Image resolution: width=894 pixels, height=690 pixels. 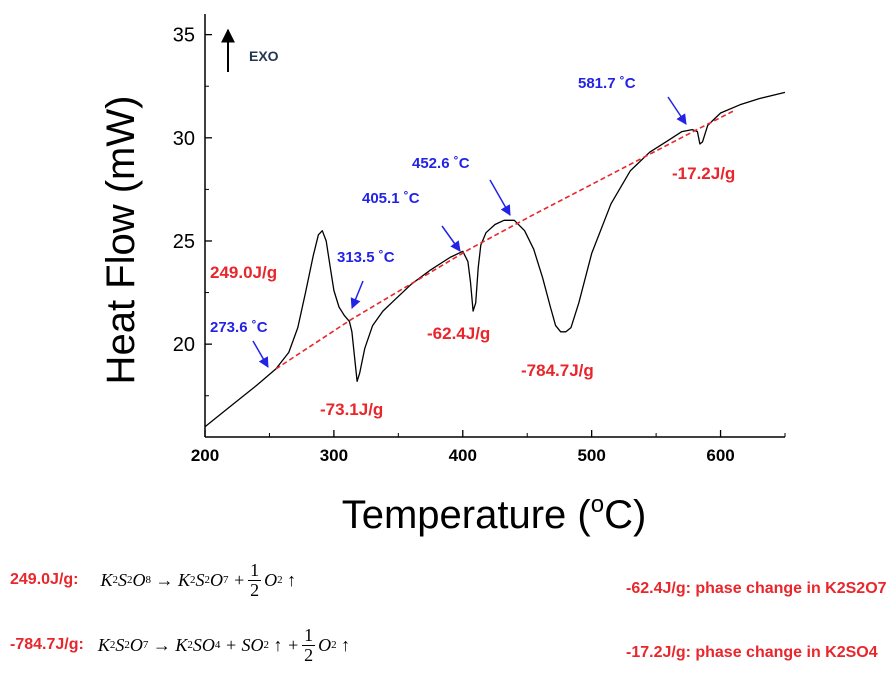 I want to click on y-tick-label: 30, so click(x=184, y=139).